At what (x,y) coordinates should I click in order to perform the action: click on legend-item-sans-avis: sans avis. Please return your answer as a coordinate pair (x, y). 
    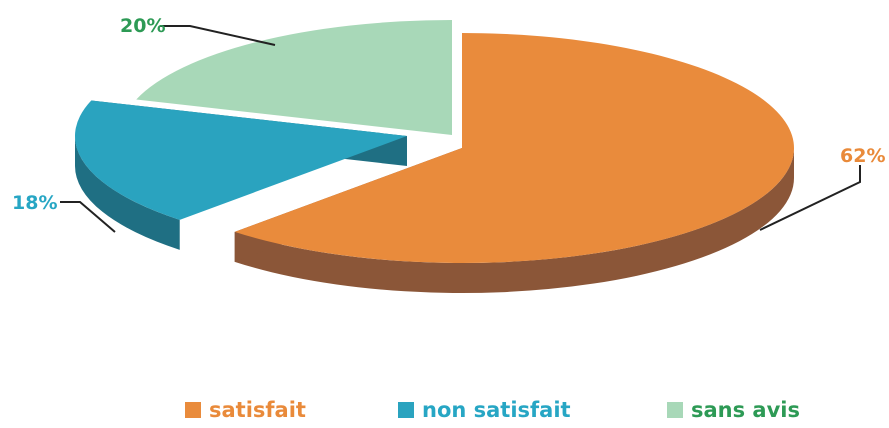
    Looking at the image, I should click on (733, 410).